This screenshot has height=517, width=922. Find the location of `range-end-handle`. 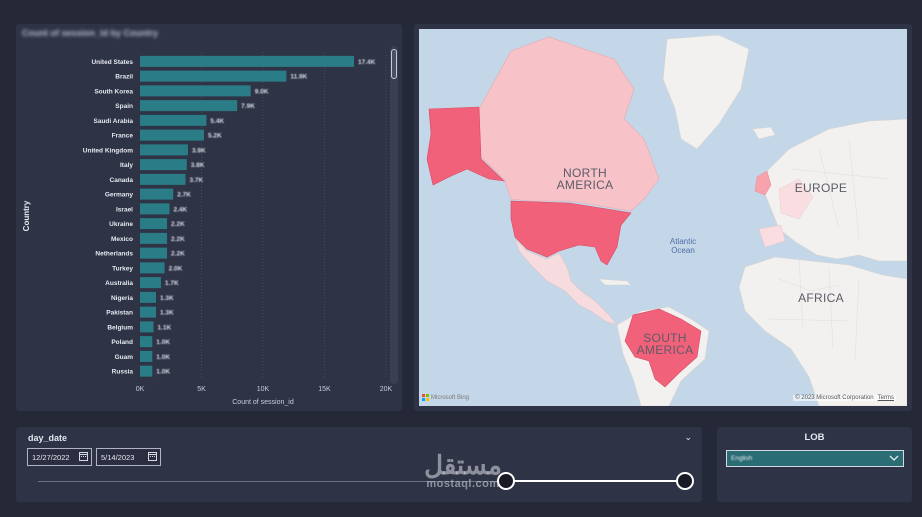

range-end-handle is located at coordinates (685, 481).